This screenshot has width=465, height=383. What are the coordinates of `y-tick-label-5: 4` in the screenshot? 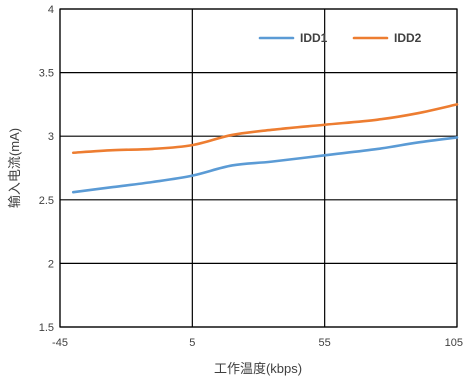 It's located at (51, 10).